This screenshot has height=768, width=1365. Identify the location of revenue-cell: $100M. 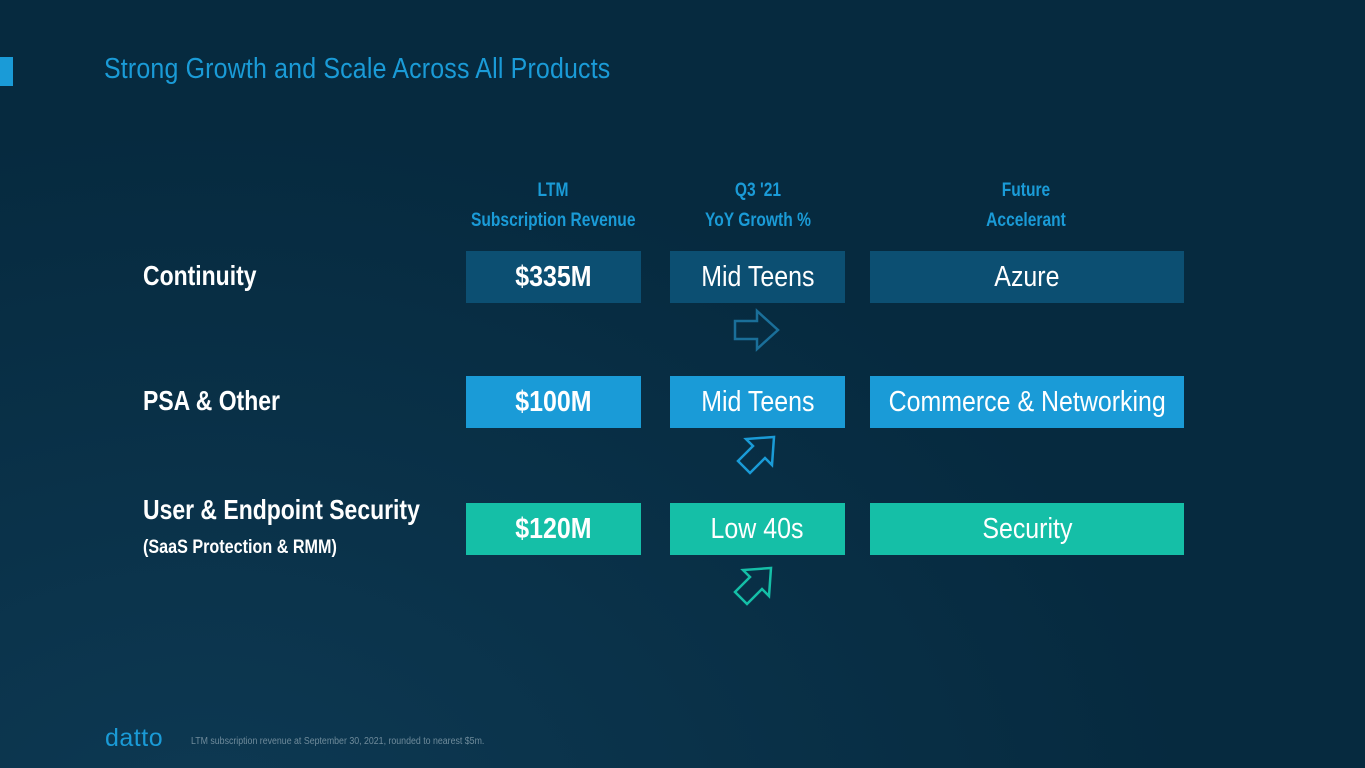
(553, 402).